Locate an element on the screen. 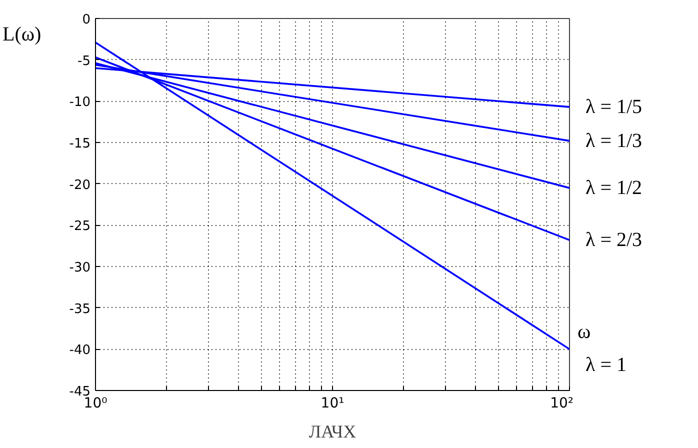 The width and height of the screenshot is (698, 448). x-tick-label: 10¹ is located at coordinates (332, 404).